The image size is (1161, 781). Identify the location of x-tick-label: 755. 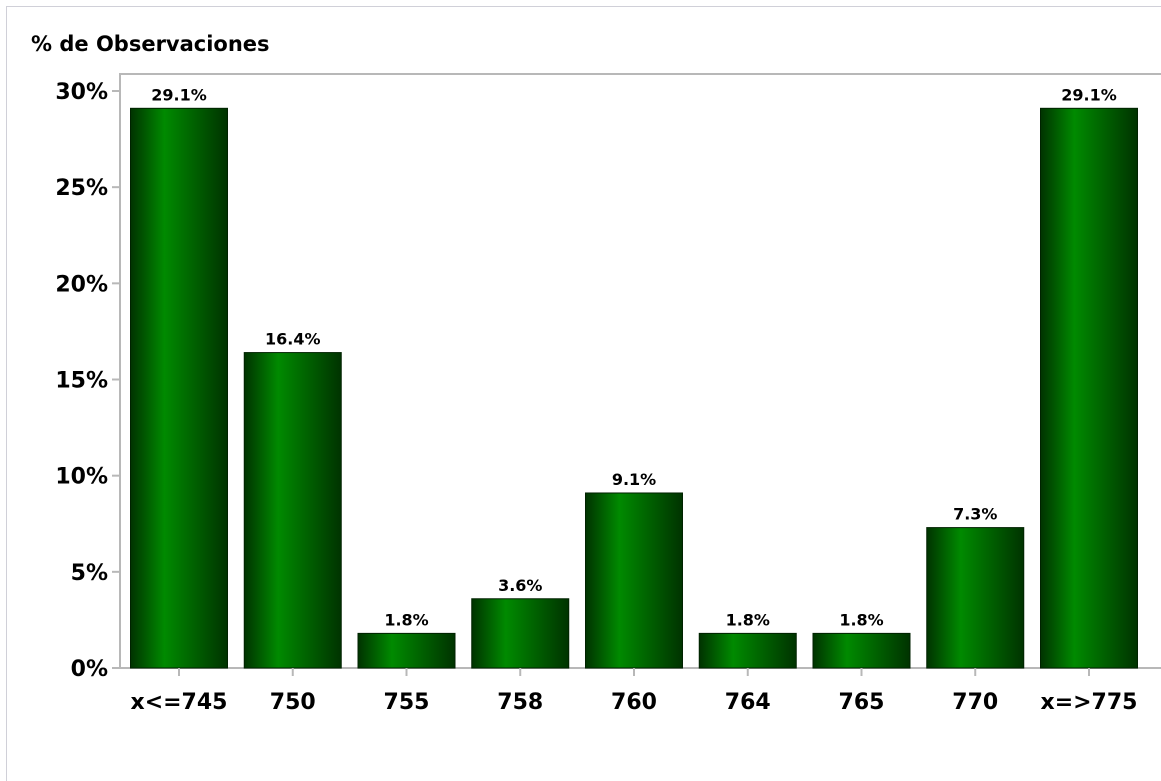
(407, 702).